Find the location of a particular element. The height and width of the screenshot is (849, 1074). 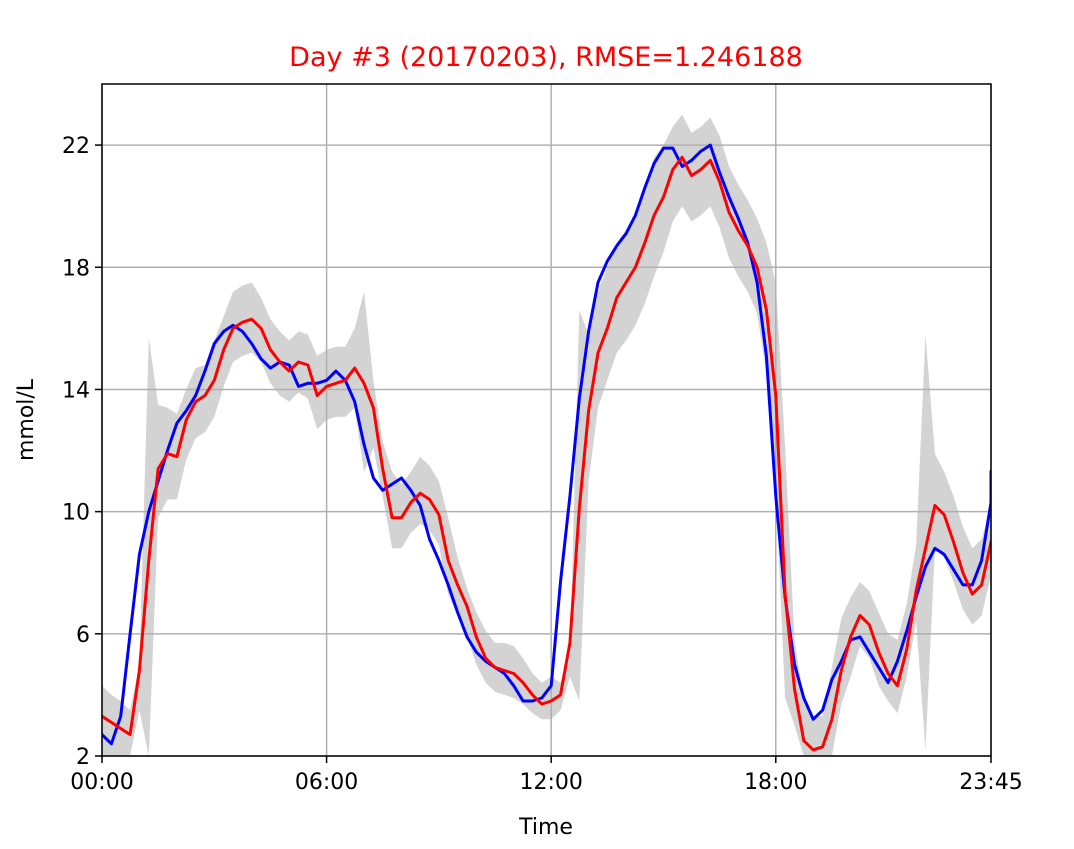

y-tick-label-4: 18 is located at coordinates (76, 268).